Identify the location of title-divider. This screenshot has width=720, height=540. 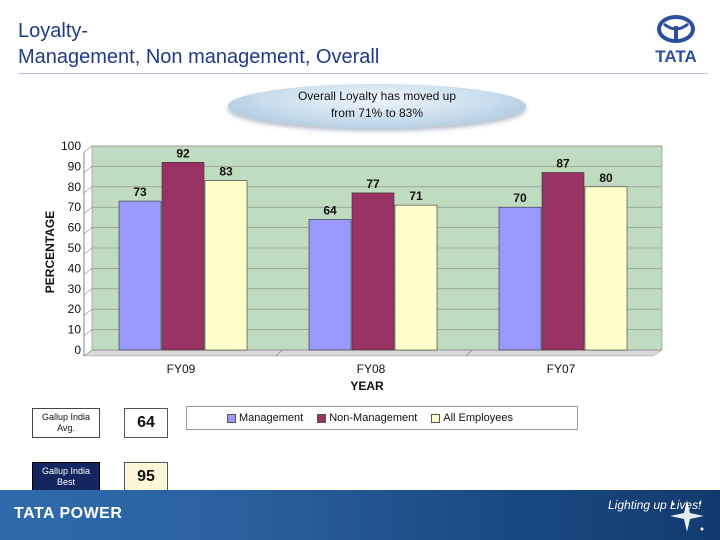
(363, 73).